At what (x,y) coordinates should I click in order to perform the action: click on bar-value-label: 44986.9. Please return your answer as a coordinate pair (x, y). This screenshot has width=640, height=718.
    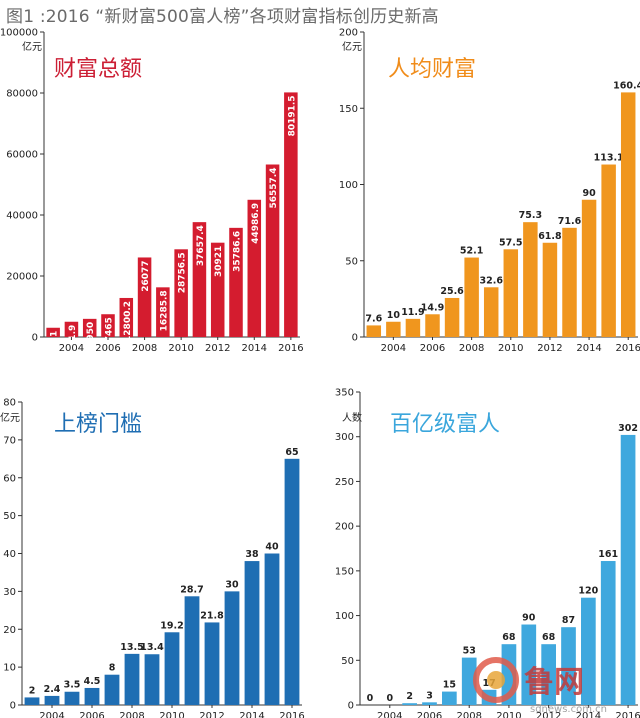
    Looking at the image, I should click on (256, 223).